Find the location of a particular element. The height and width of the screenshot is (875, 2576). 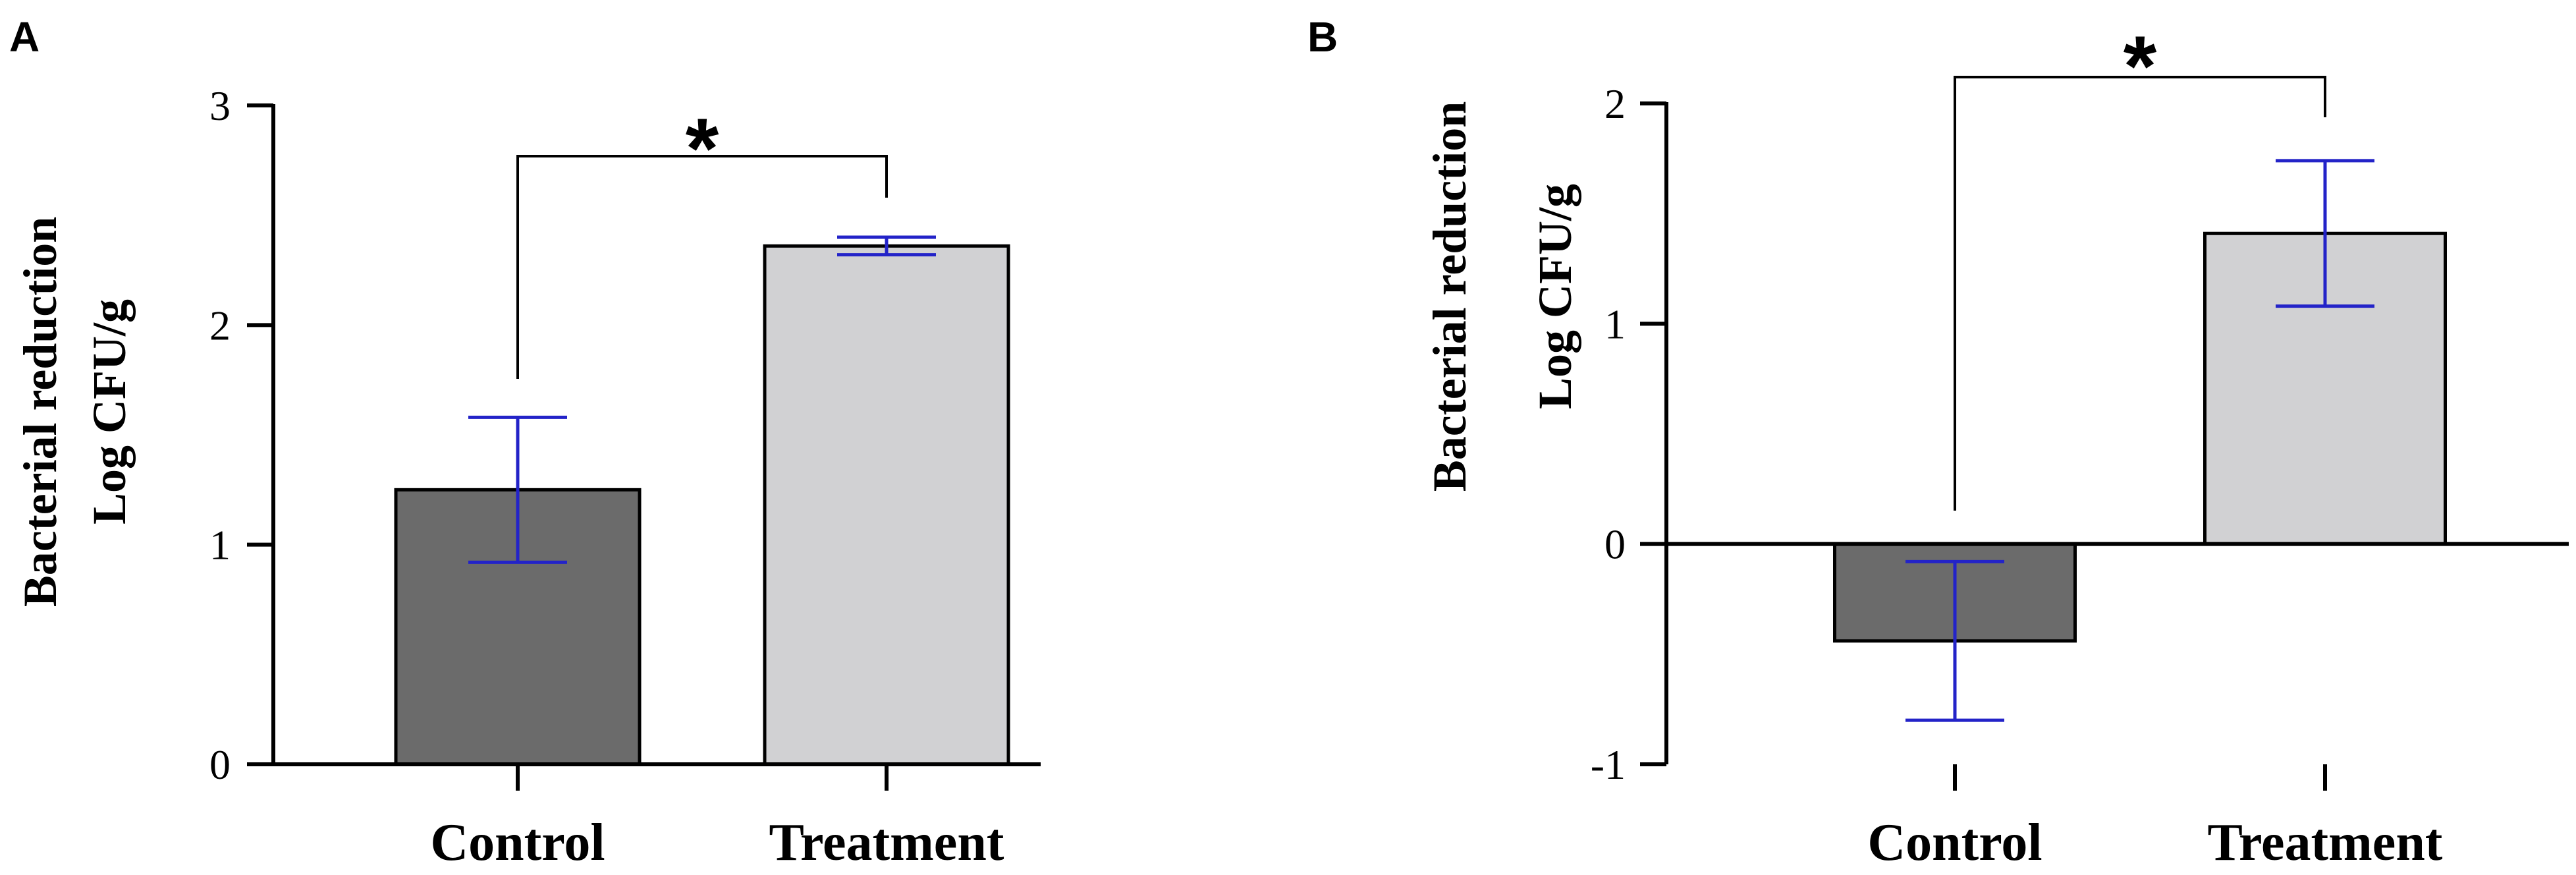

panel-label: B is located at coordinates (1322, 37).